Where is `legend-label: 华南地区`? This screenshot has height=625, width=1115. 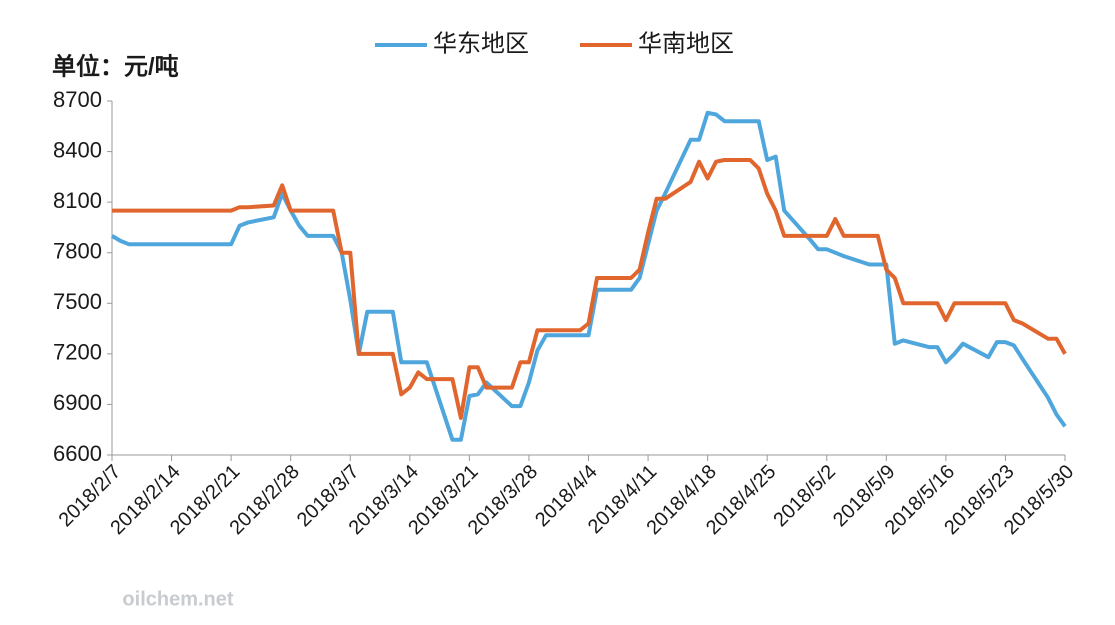 legend-label: 华南地区 is located at coordinates (686, 43).